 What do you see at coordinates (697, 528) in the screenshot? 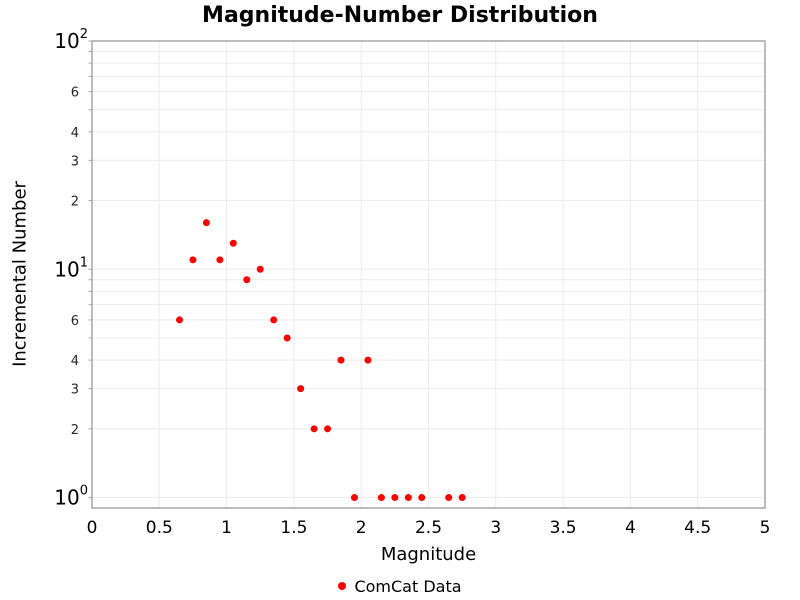
I see `x-tick-label: 4.5` at bounding box center [697, 528].